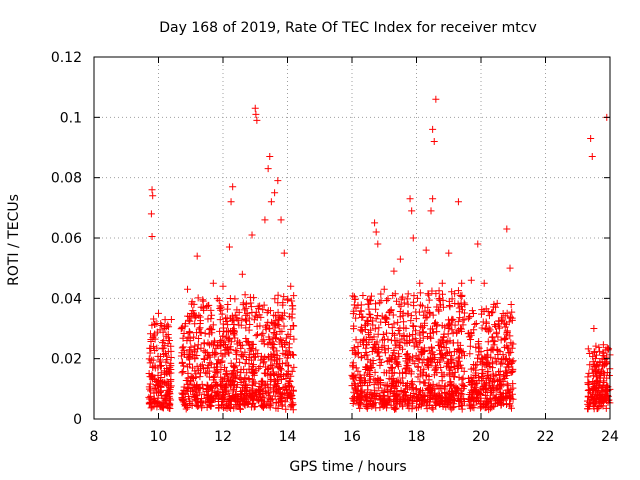  What do you see at coordinates (417, 437) in the screenshot?
I see `x-tick-label: 18` at bounding box center [417, 437].